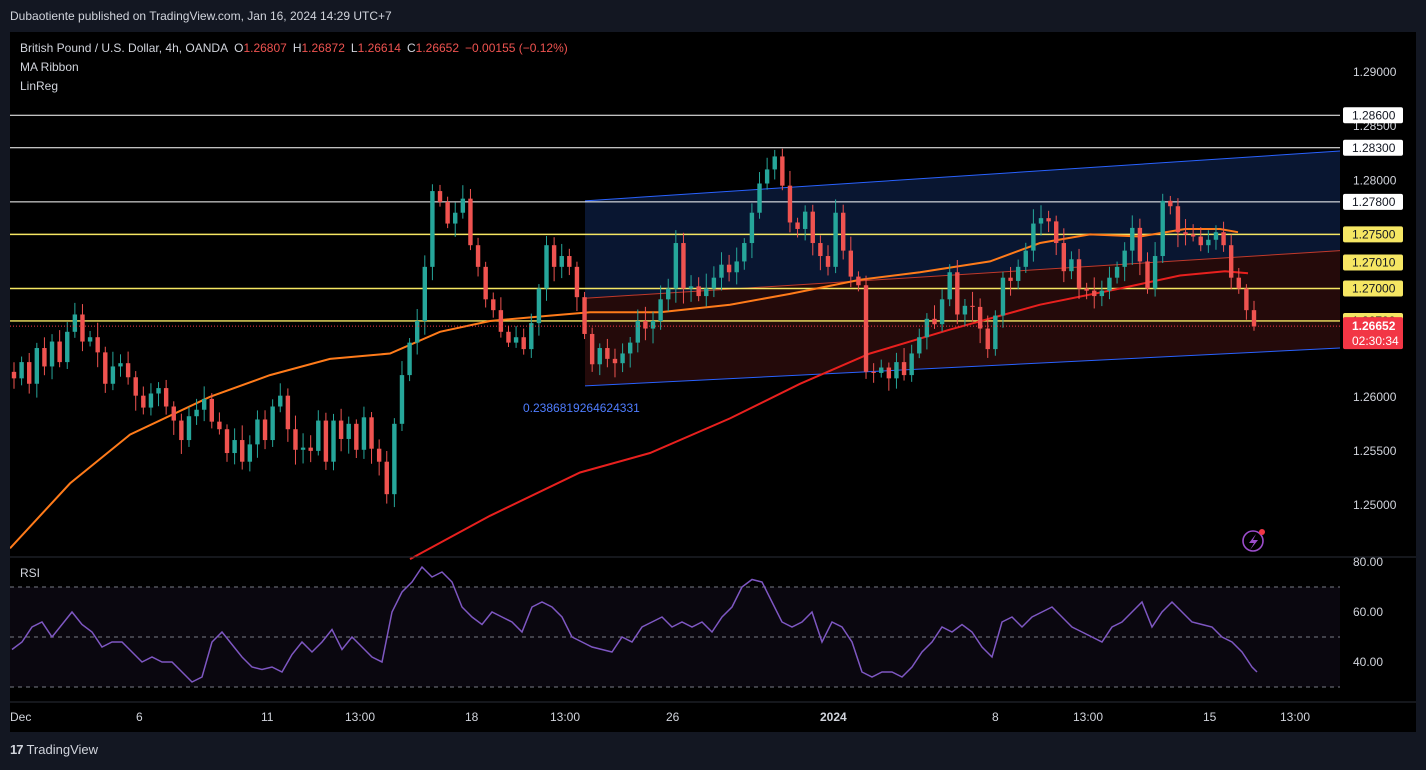 The height and width of the screenshot is (770, 1426). What do you see at coordinates (1374, 148) in the screenshot?
I see `level-badge-1-text: 1.28300` at bounding box center [1374, 148].